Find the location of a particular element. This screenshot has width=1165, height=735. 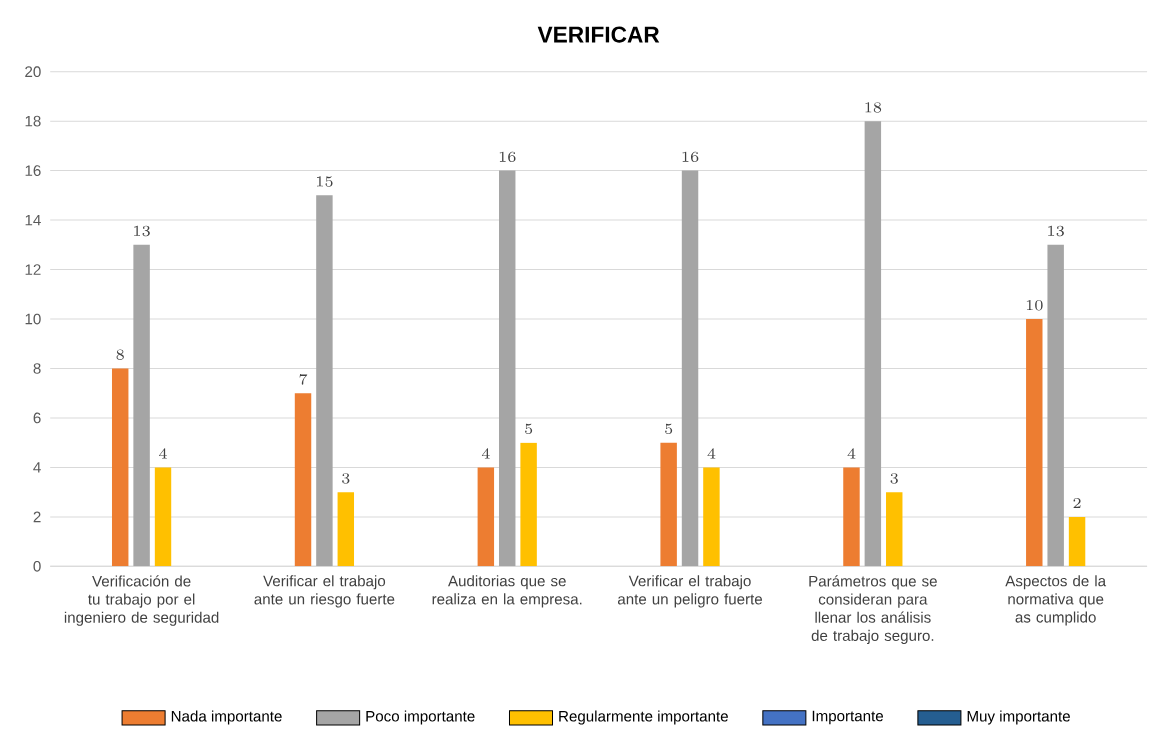

legend-label: Muy importante is located at coordinates (1018, 717).